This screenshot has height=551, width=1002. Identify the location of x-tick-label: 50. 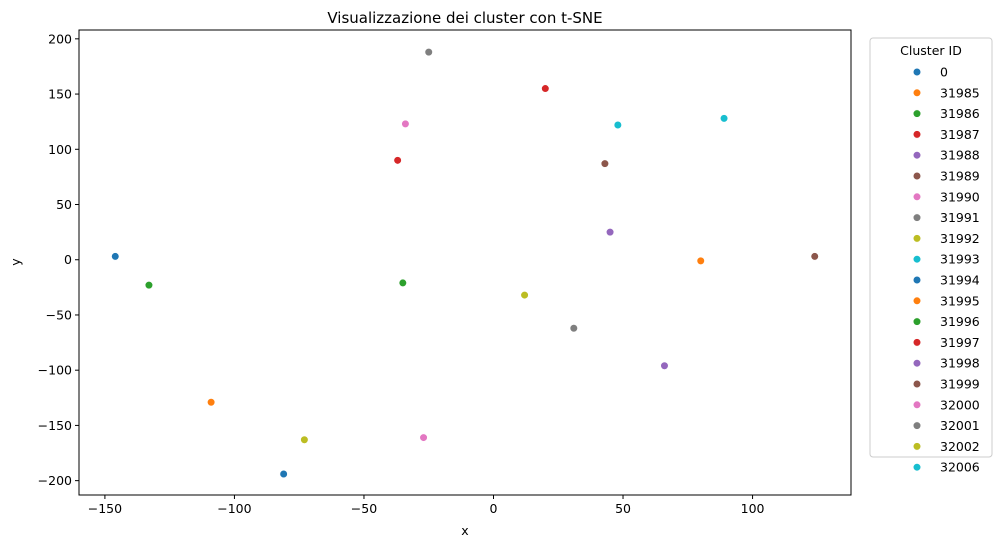
(623, 508).